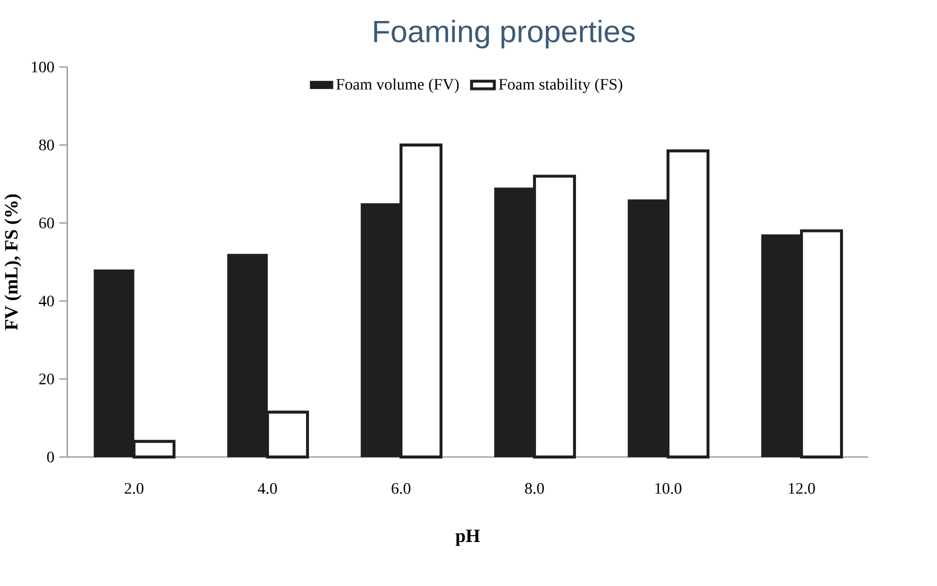 The height and width of the screenshot is (586, 937). What do you see at coordinates (397, 85) in the screenshot?
I see `legend-label: Foam volume (FV)` at bounding box center [397, 85].